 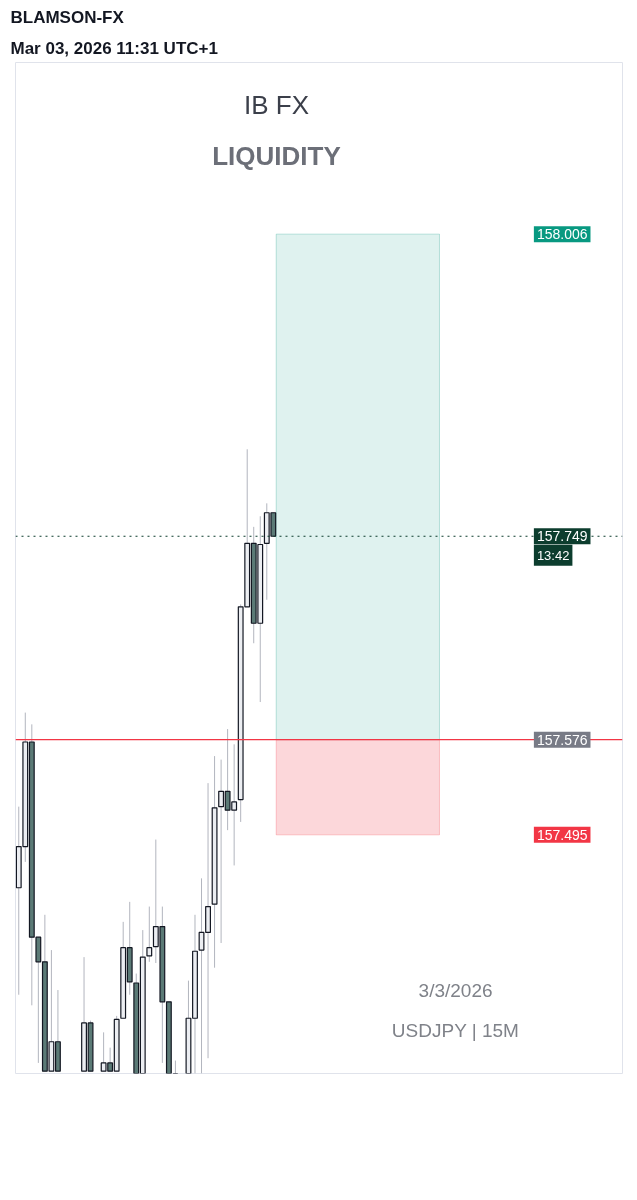 What do you see at coordinates (562, 834) in the screenshot?
I see `y-tick-label: 157.495` at bounding box center [562, 834].